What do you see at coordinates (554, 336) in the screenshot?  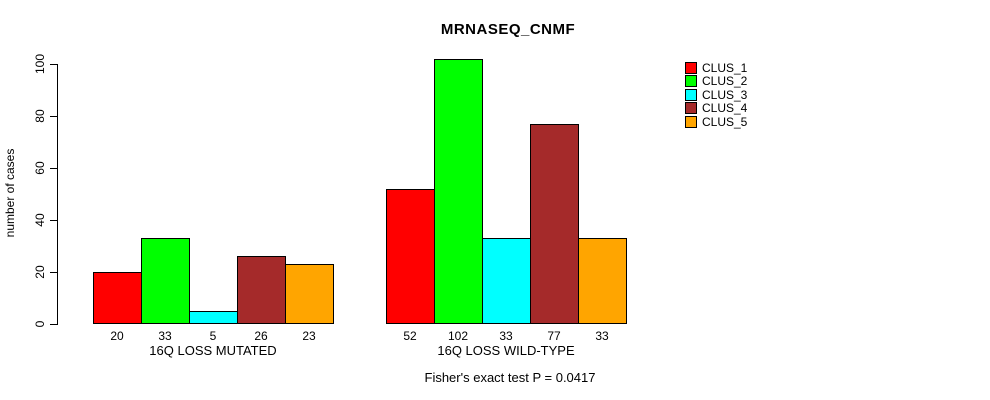 I see `bar-value-label: 77` at bounding box center [554, 336].